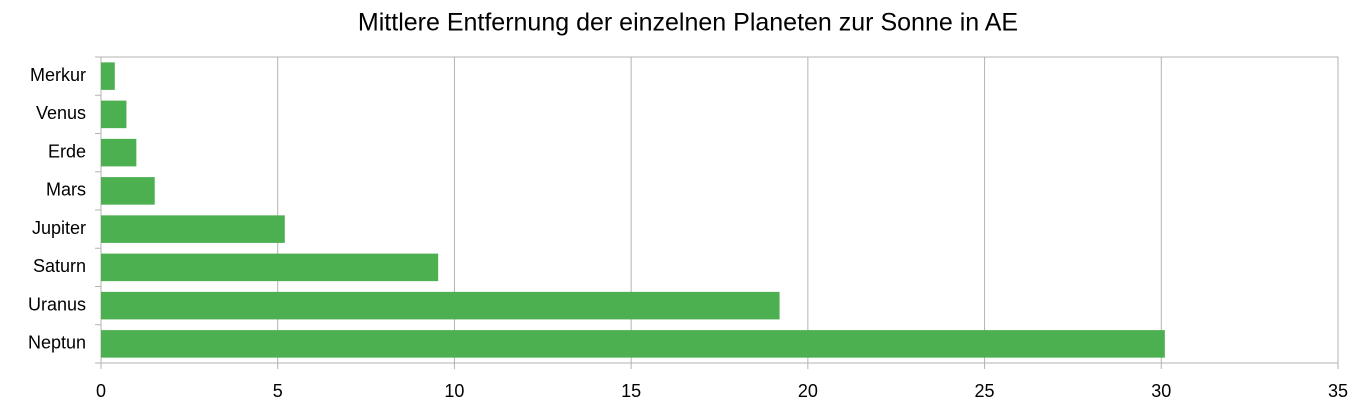 This screenshot has width=1356, height=406. What do you see at coordinates (631, 391) in the screenshot?
I see `x-tick-label: 15` at bounding box center [631, 391].